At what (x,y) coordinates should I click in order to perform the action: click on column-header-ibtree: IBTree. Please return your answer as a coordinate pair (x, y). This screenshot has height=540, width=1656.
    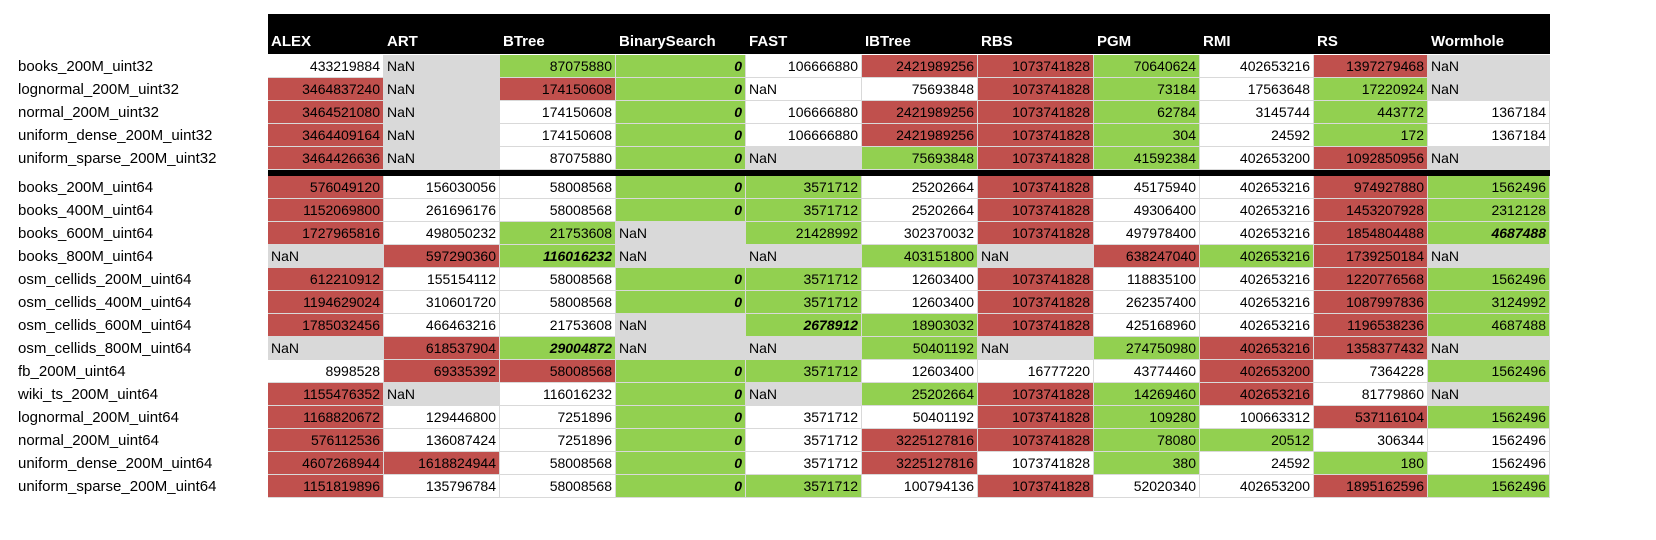
    Looking at the image, I should click on (888, 41).